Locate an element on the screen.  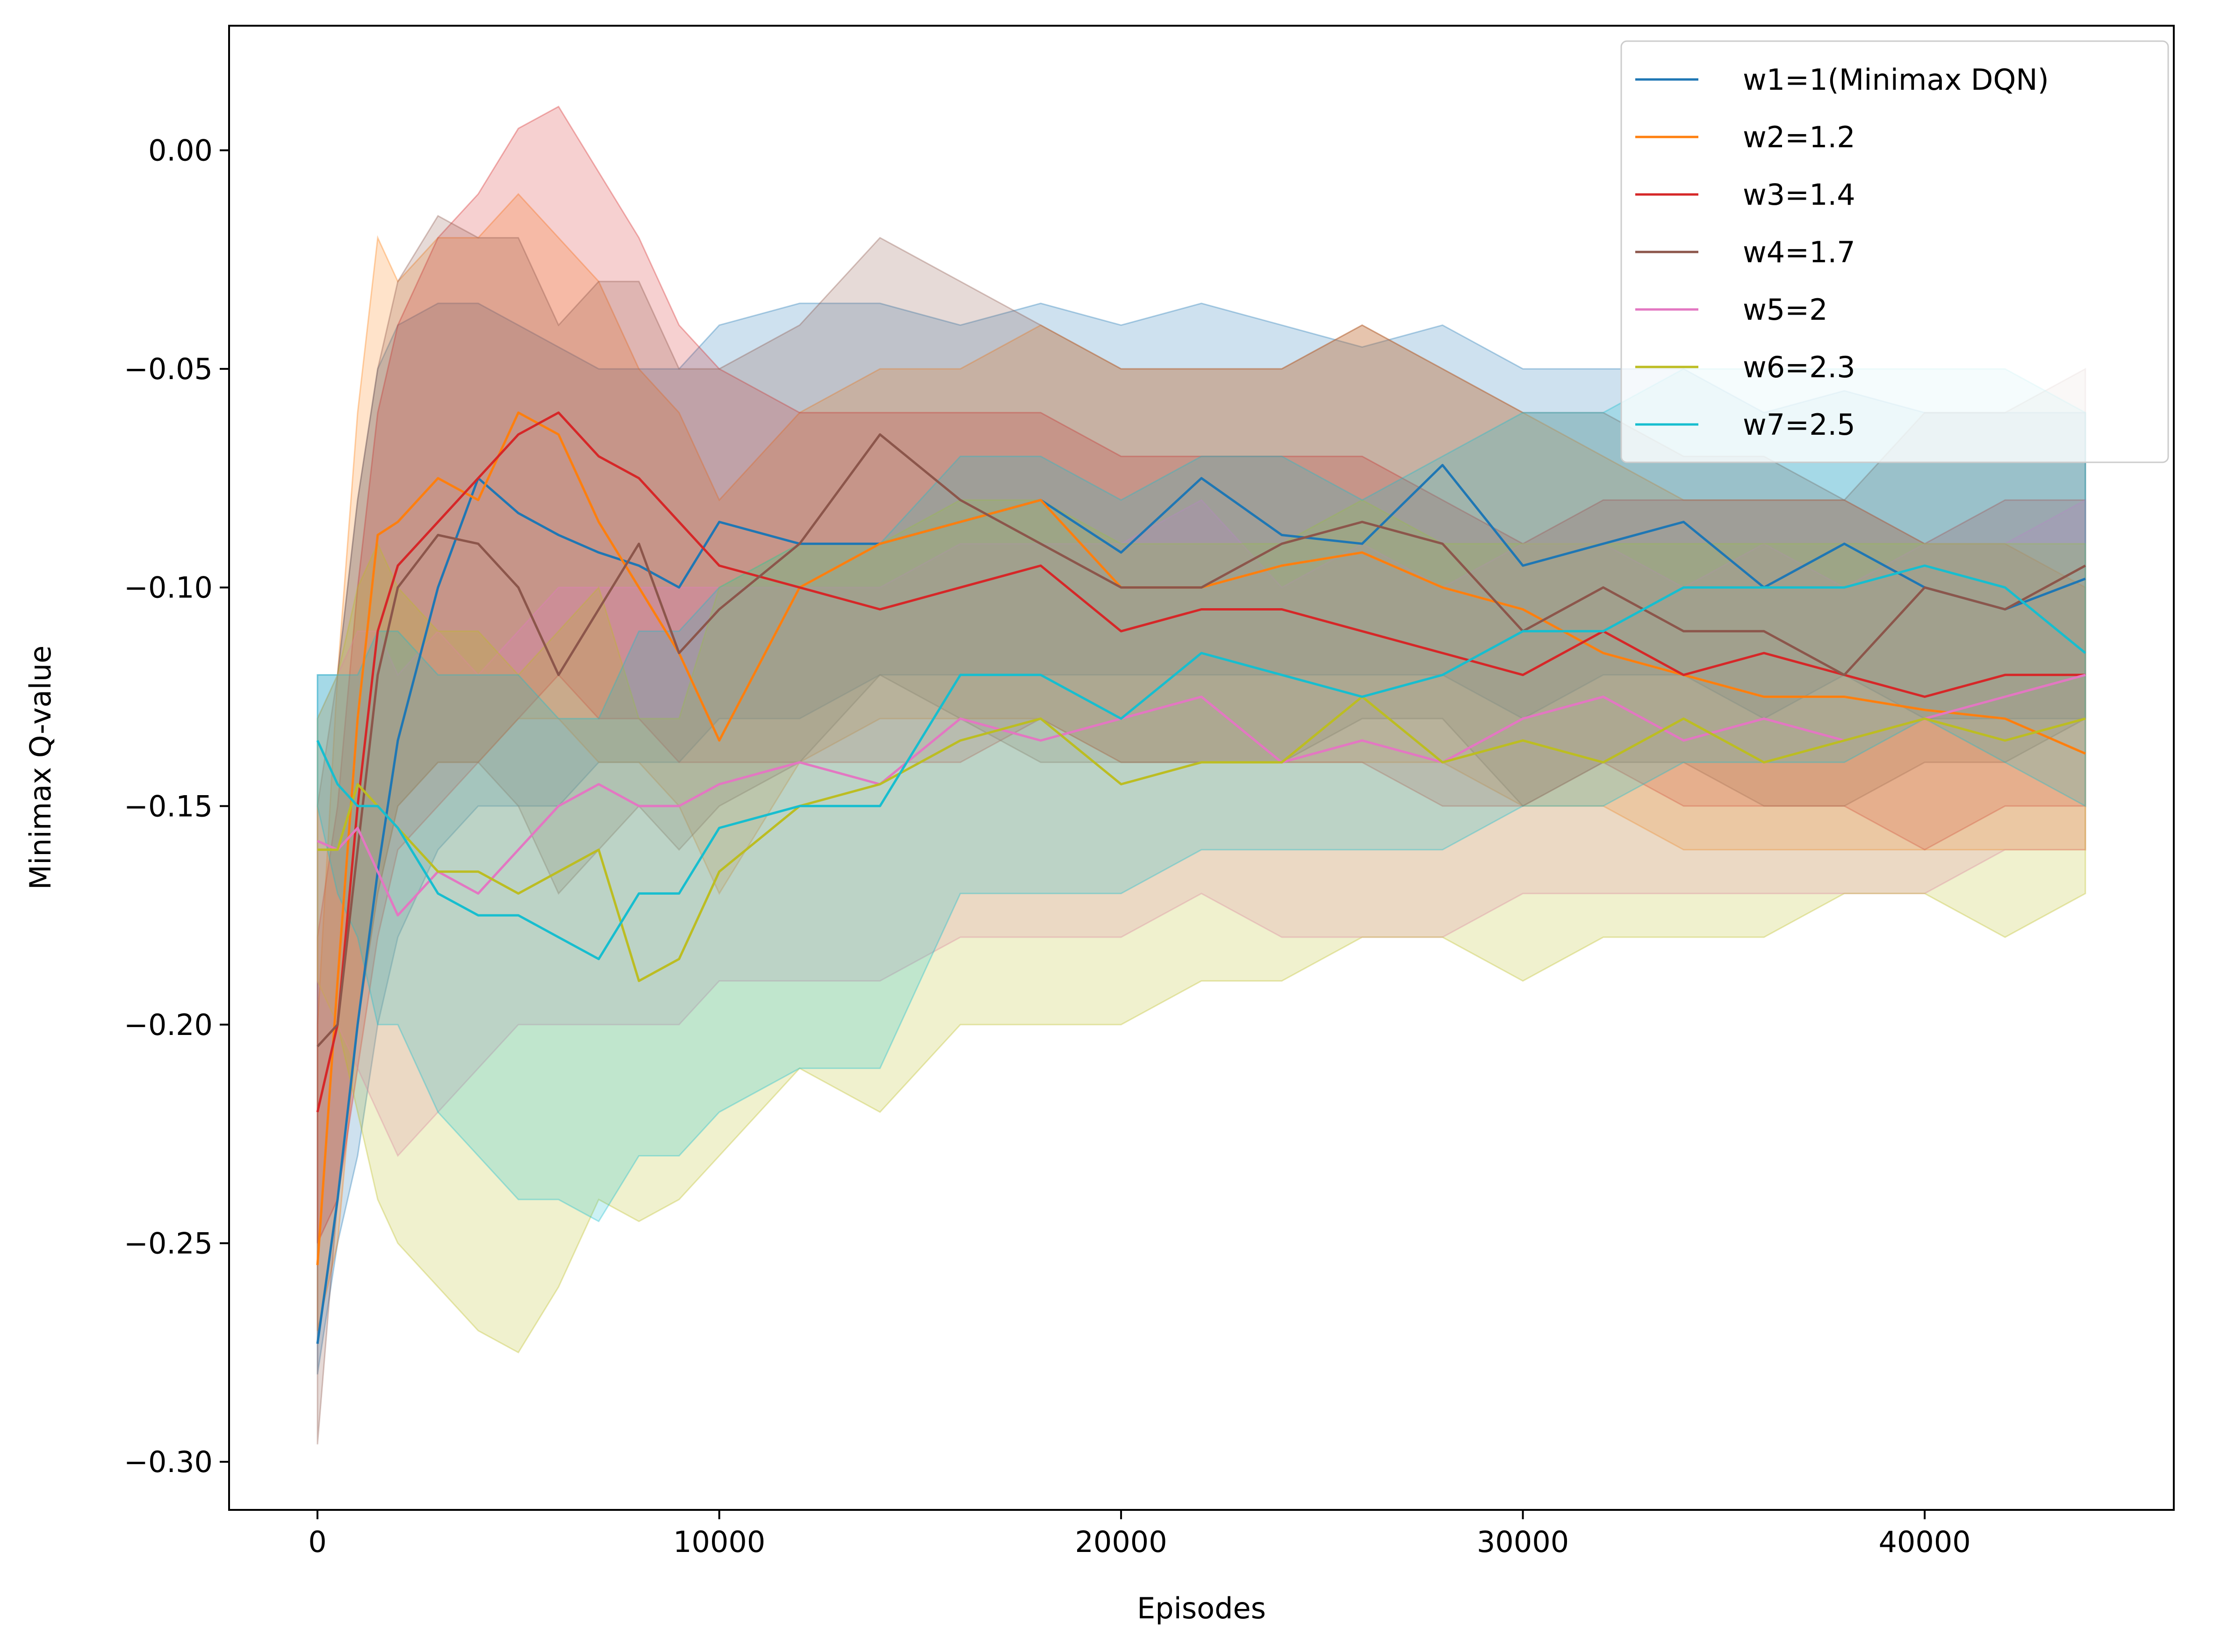
x-tick-label: 30000 is located at coordinates (1523, 1542).